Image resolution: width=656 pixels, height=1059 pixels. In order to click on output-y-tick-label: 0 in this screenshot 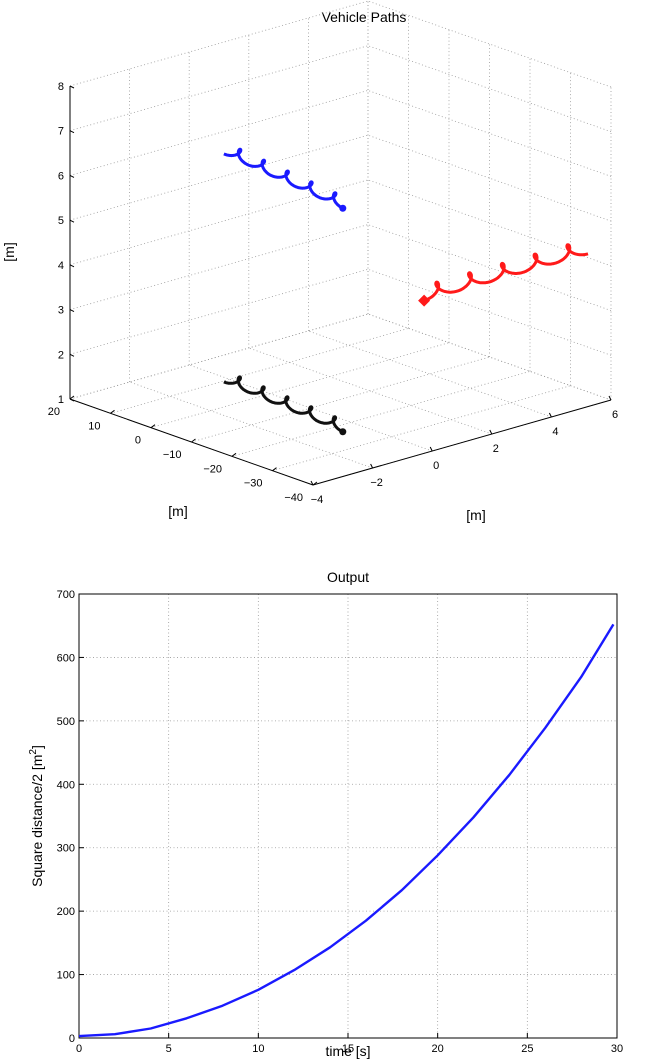, I will do `click(72, 1039)`.